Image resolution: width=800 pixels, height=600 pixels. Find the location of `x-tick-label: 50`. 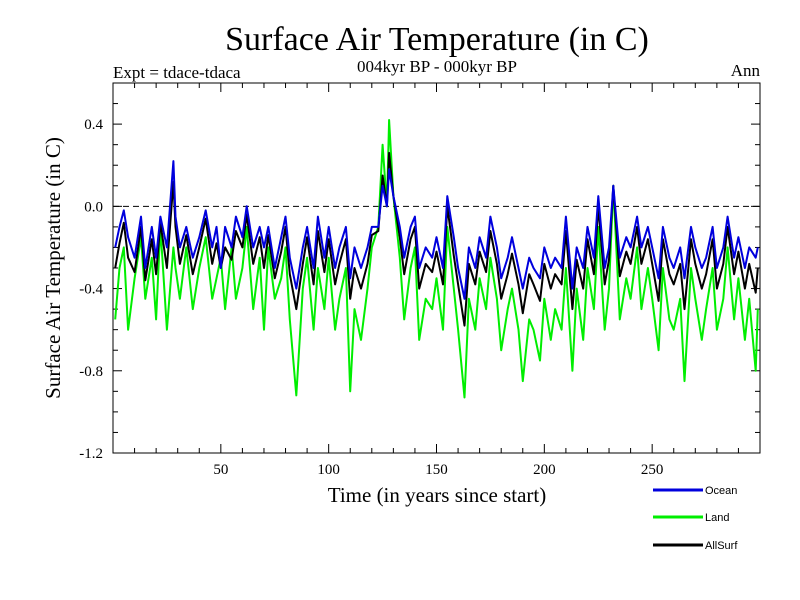

x-tick-label: 50 is located at coordinates (220, 470).